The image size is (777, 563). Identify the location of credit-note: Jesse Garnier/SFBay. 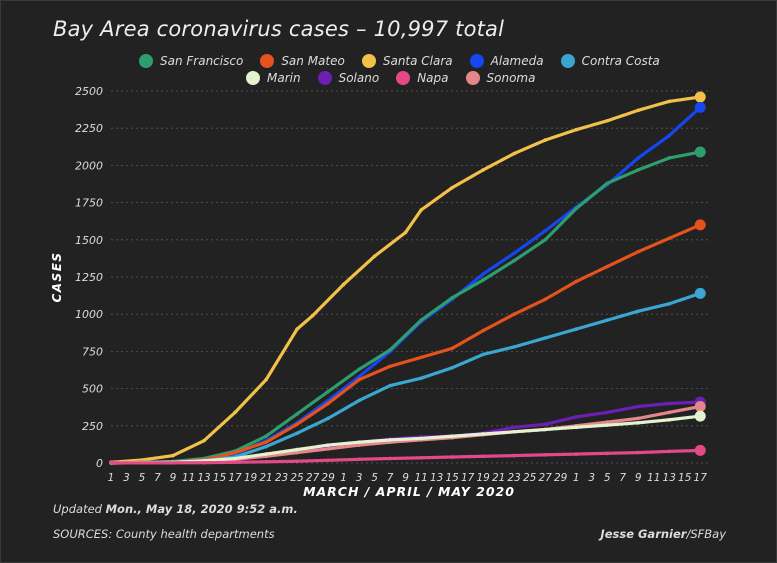
(663, 534).